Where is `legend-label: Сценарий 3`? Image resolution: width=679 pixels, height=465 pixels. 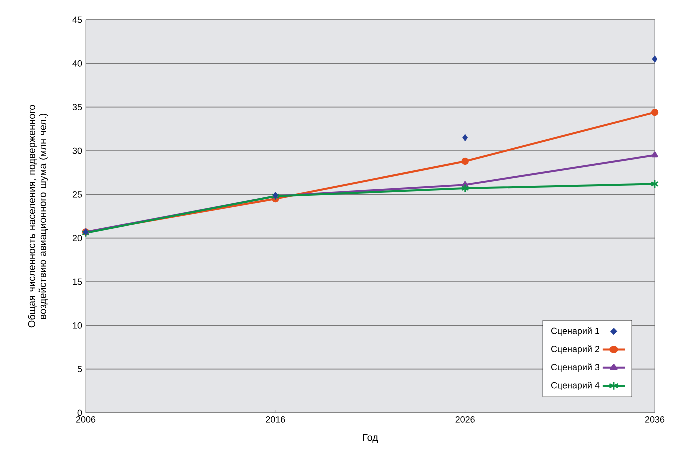 legend-label: Сценарий 3 is located at coordinates (575, 368).